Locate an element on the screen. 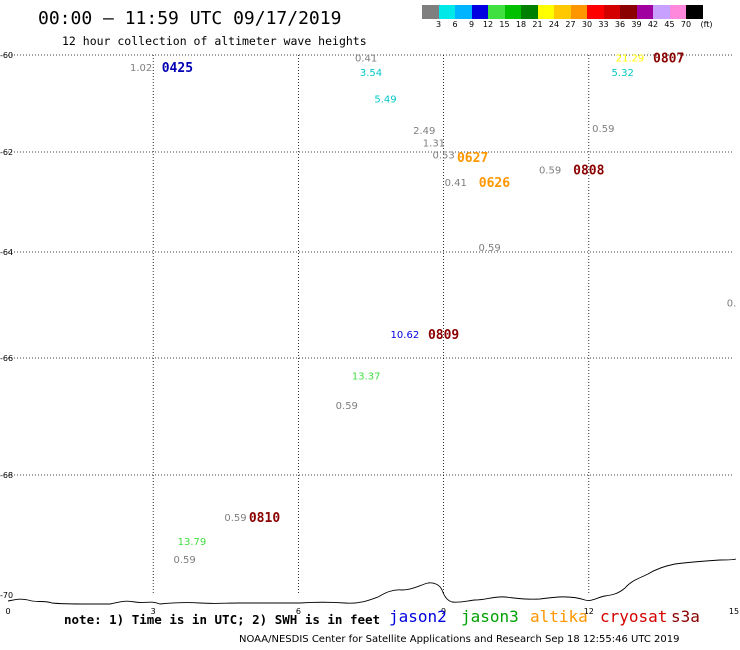  colorbar-label: 15 is located at coordinates (504, 24).